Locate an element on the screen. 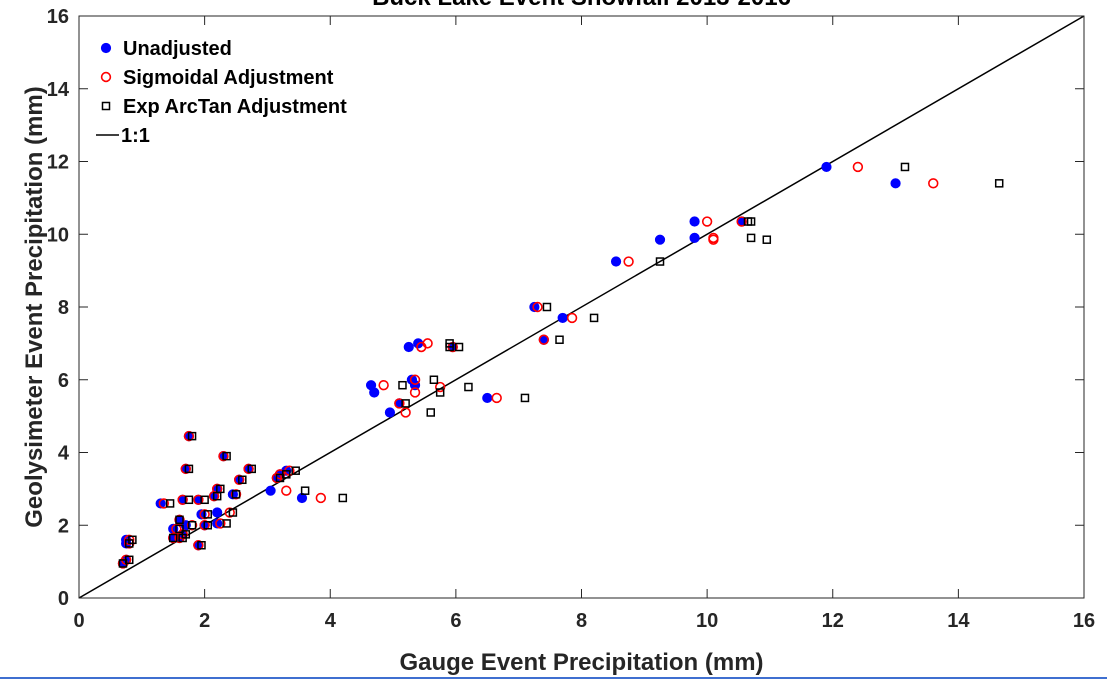 The width and height of the screenshot is (1107, 681). legend-label: Exp ArcTan Adjustment is located at coordinates (235, 107).